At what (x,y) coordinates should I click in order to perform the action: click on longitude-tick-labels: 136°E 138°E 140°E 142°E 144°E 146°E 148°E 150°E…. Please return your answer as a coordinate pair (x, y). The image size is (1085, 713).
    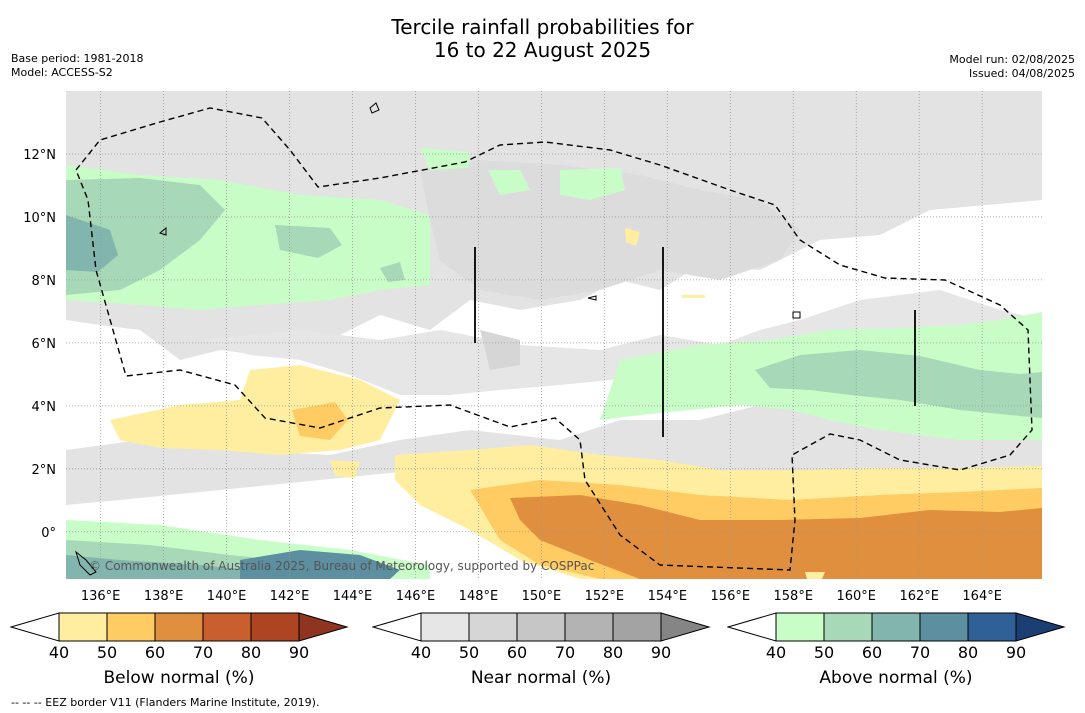
    Looking at the image, I should click on (541, 596).